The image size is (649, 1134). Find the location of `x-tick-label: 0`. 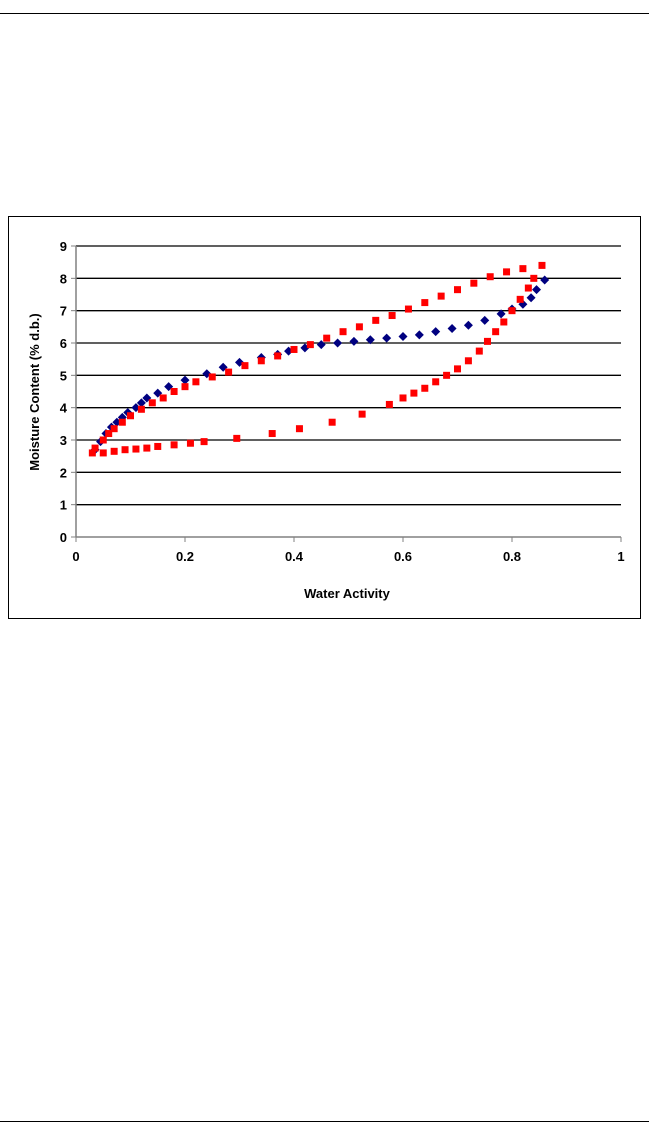

x-tick-label: 0 is located at coordinates (75, 556).